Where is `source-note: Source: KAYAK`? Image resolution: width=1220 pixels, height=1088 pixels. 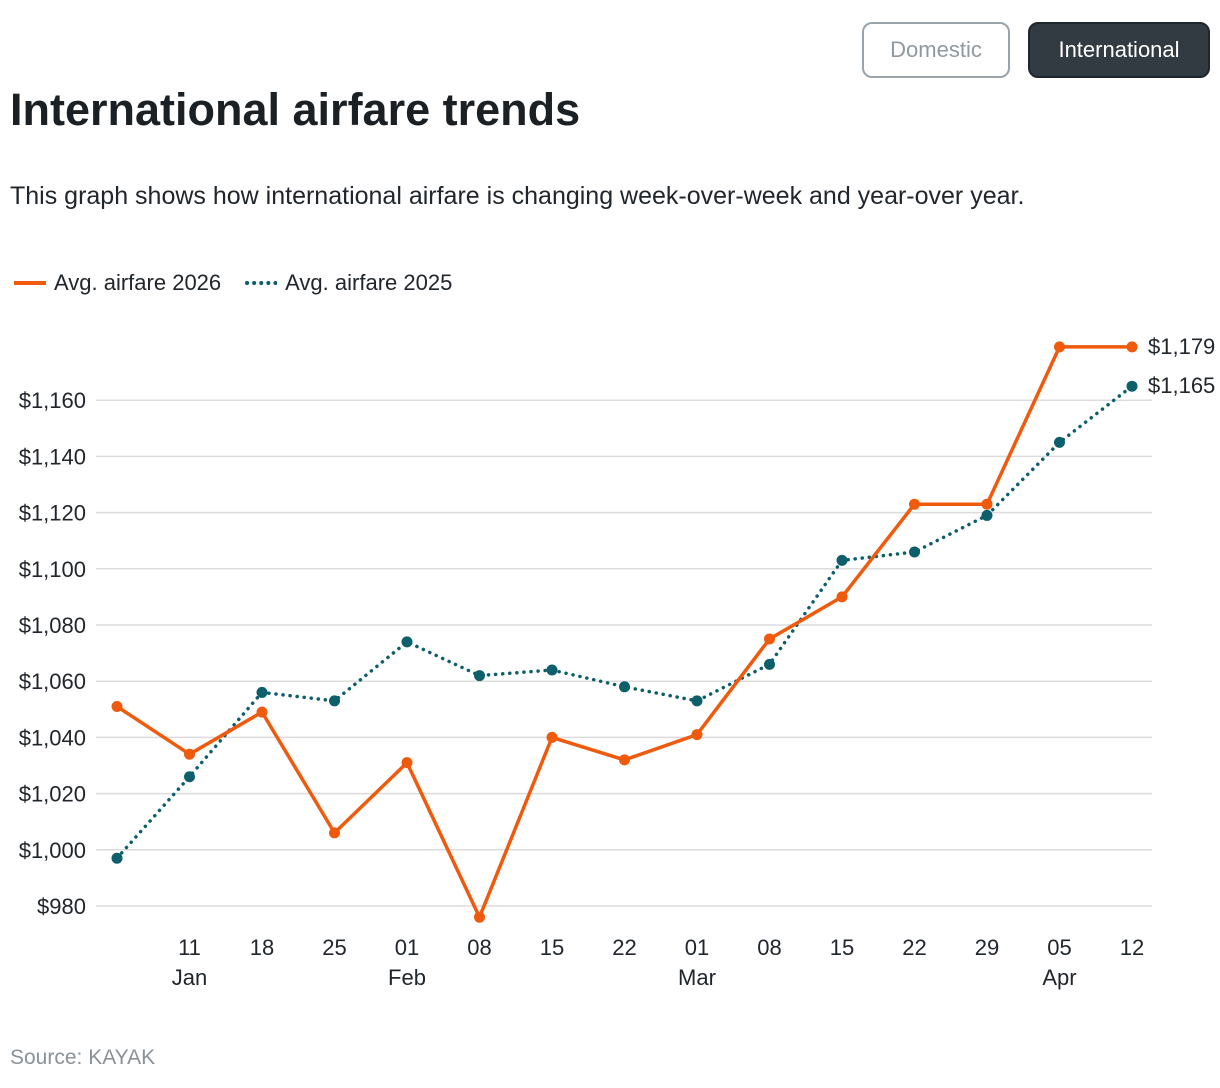
source-note: Source: KAYAK is located at coordinates (83, 1057).